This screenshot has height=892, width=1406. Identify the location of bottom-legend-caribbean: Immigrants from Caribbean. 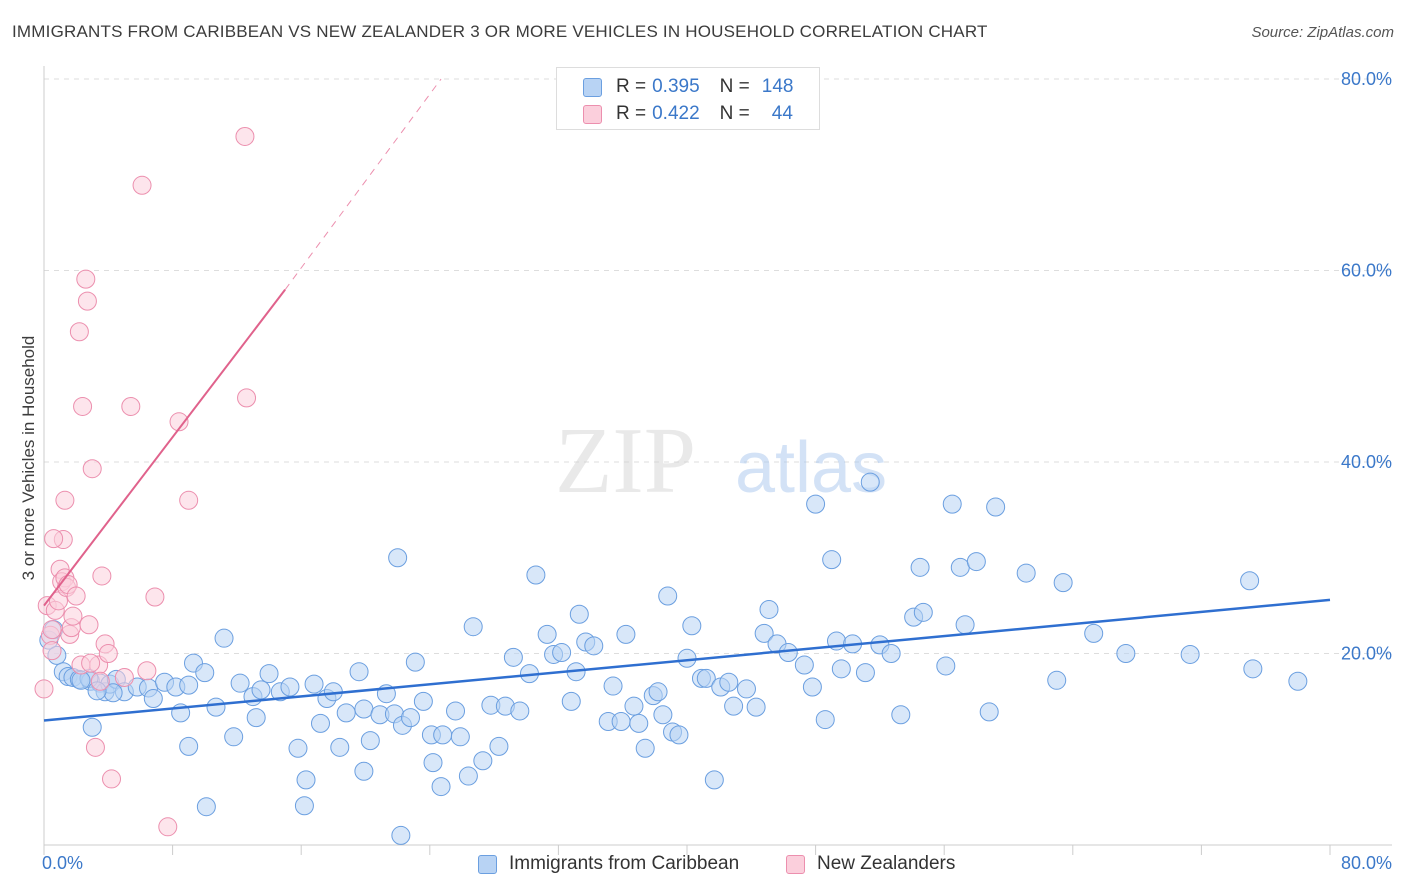
(608, 864).